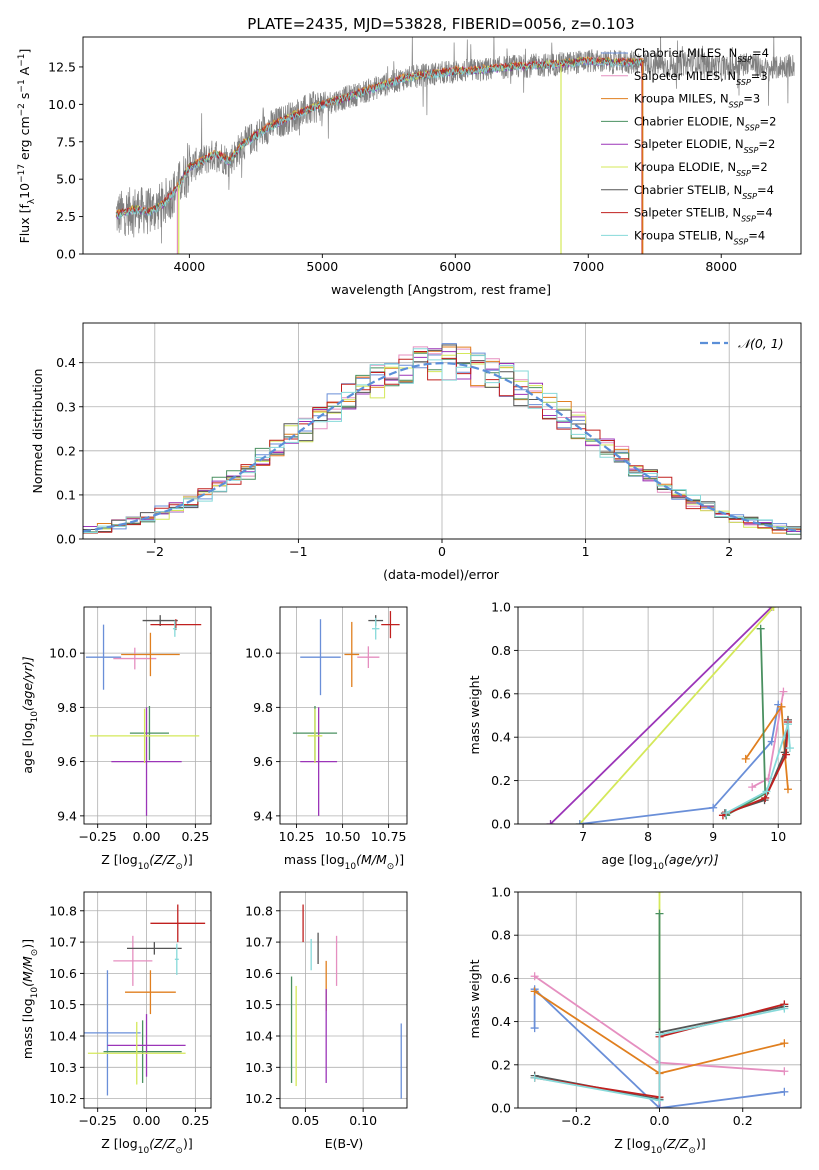 Image resolution: width=819 pixels, height=1170 pixels. Describe the element at coordinates (263, 761) in the screenshot. I see `y-tick-label: 9.6` at that location.